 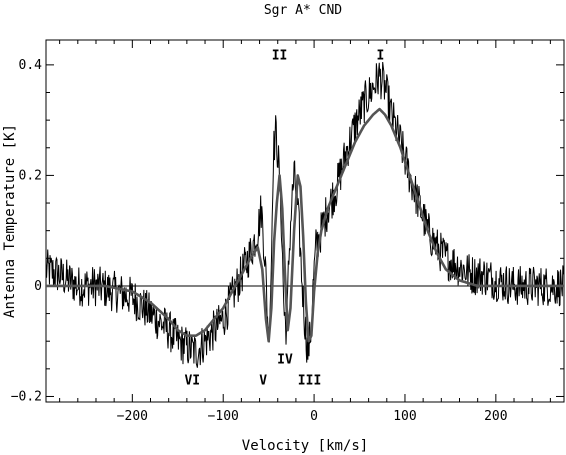 What do you see at coordinates (223, 416) in the screenshot?
I see `x-tick-label: −100` at bounding box center [223, 416].